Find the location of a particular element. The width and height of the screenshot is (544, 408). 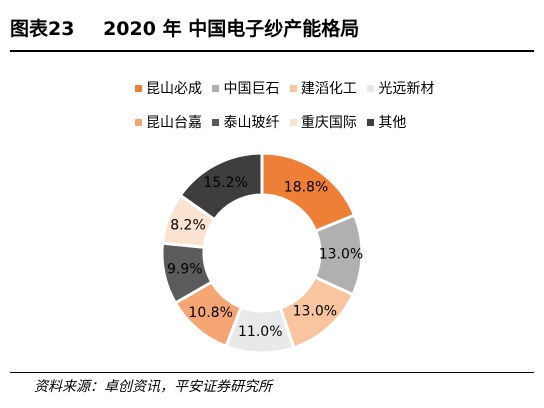

legend-item: 昆山台嘉 is located at coordinates (168, 123).